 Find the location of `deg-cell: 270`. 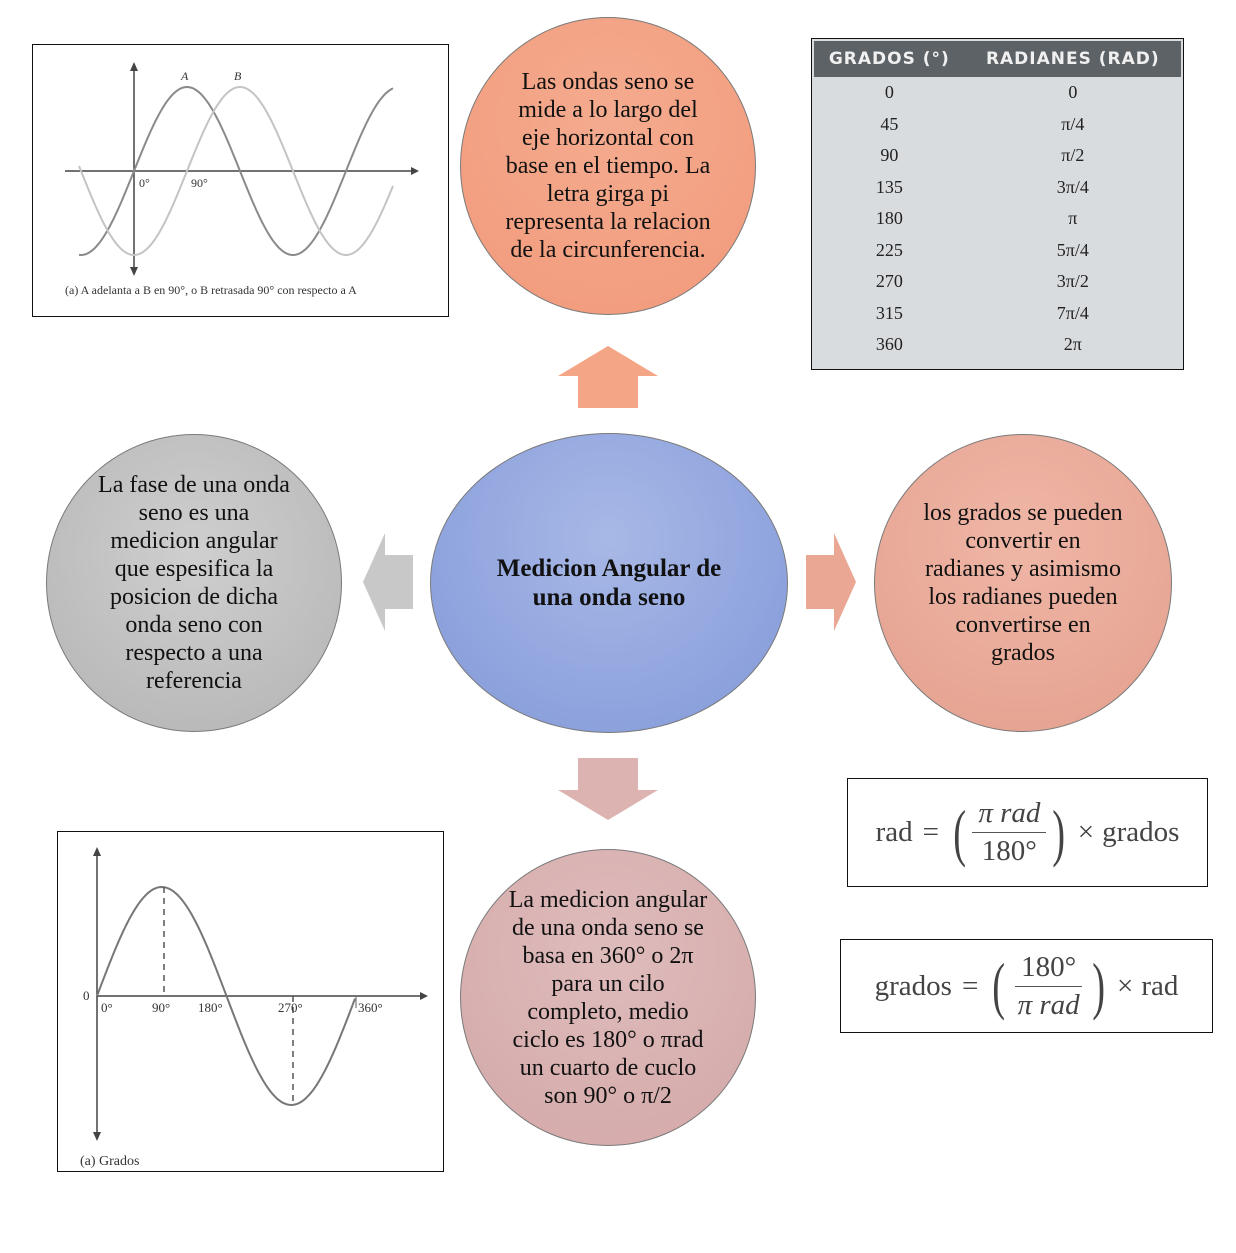

deg-cell: 270 is located at coordinates (889, 281).